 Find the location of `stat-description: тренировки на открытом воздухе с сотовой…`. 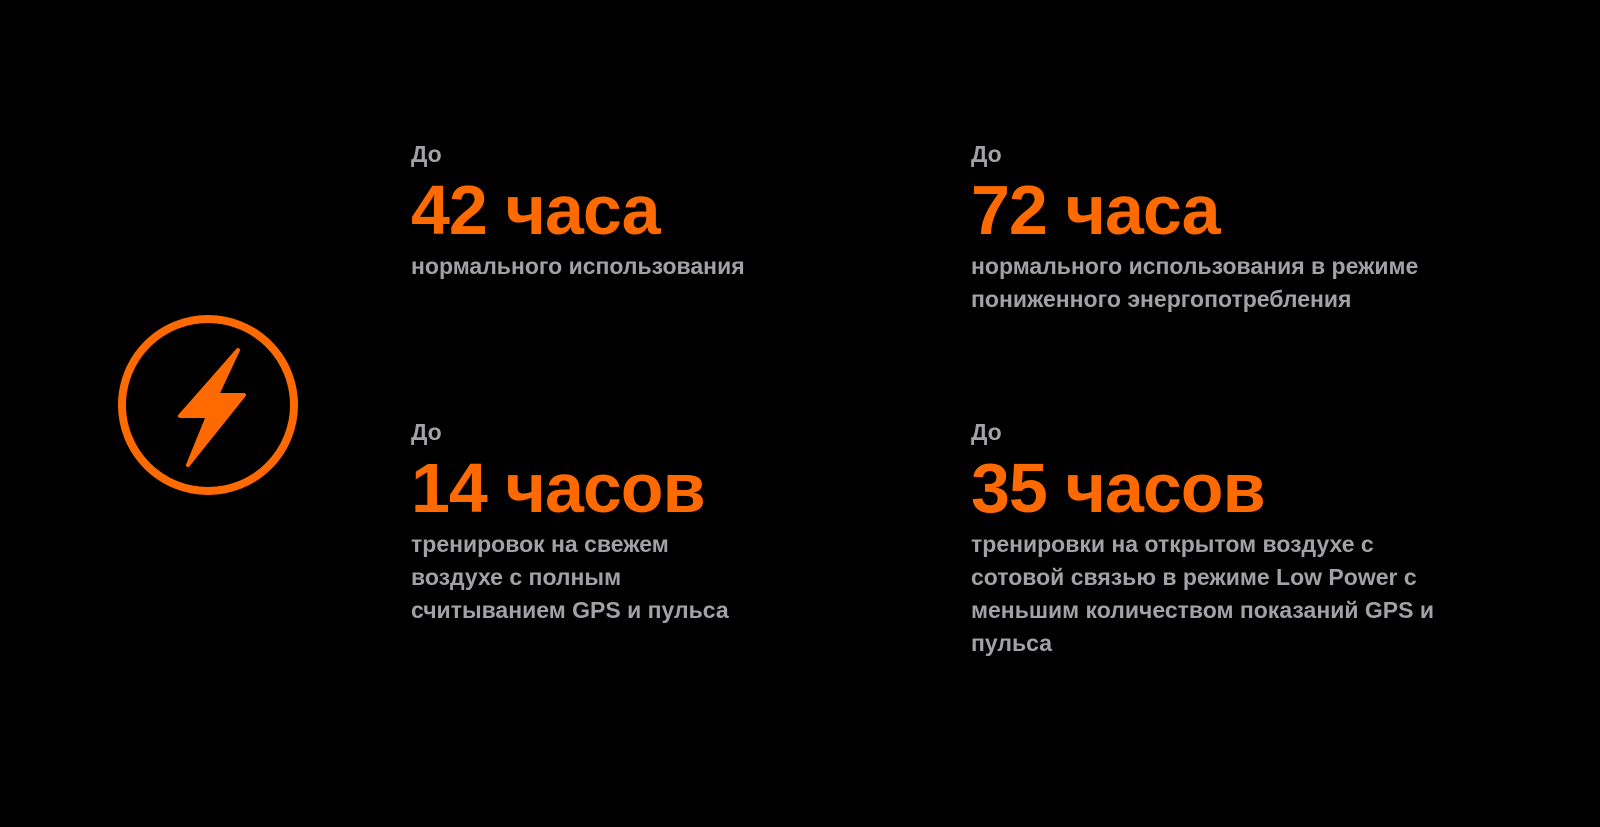

stat-description: тренировки на открытом воздухе с сотовой… is located at coordinates (1202, 593).